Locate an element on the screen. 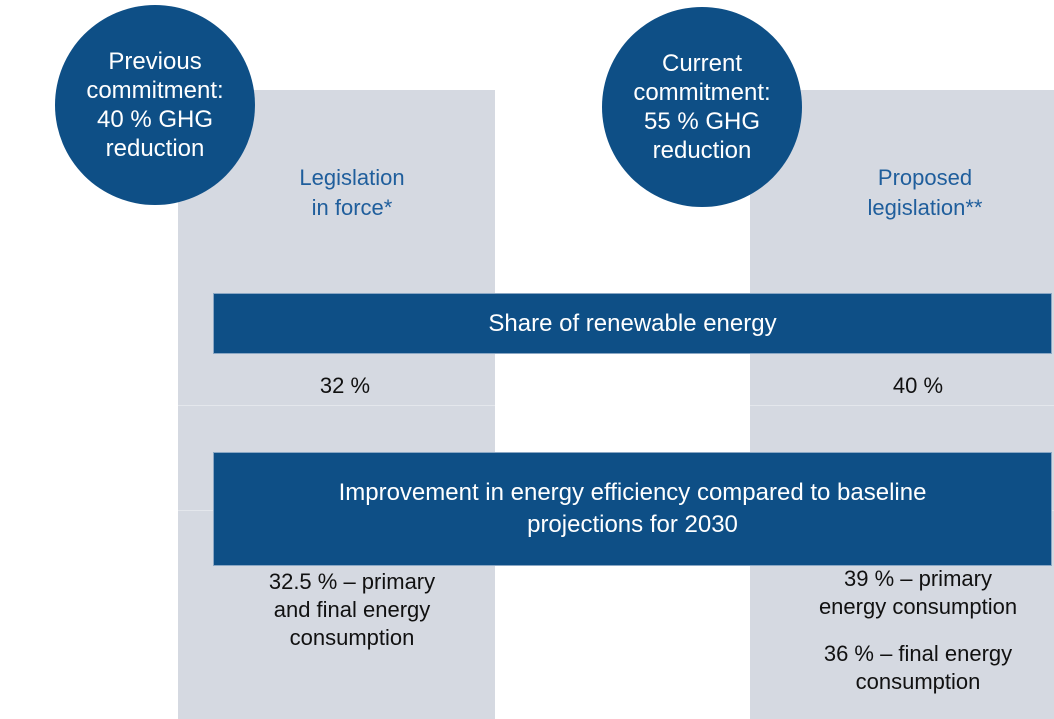 This screenshot has height=719, width=1054. text-line: 55 % GHG is located at coordinates (702, 121).